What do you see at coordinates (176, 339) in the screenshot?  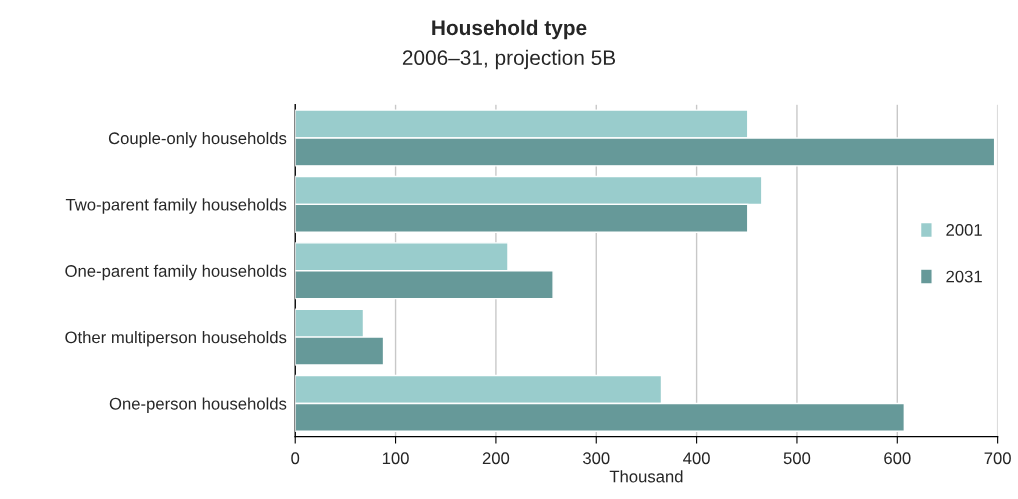 I see `y-tick-label: Other multiperson households` at bounding box center [176, 339].